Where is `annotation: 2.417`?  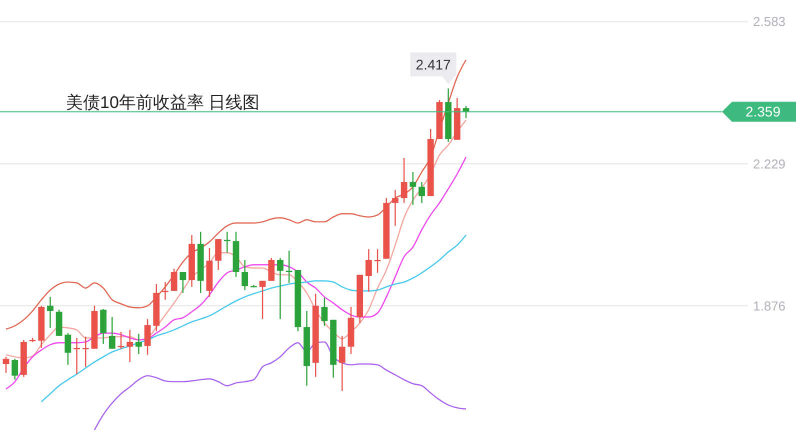
annotation: 2.417 is located at coordinates (434, 64).